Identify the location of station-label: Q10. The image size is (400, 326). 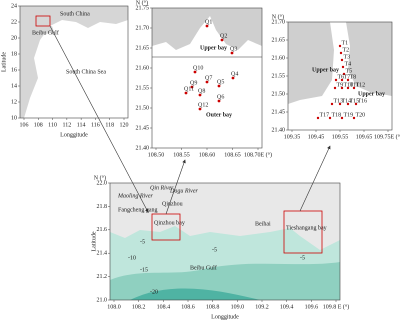
(198, 68).